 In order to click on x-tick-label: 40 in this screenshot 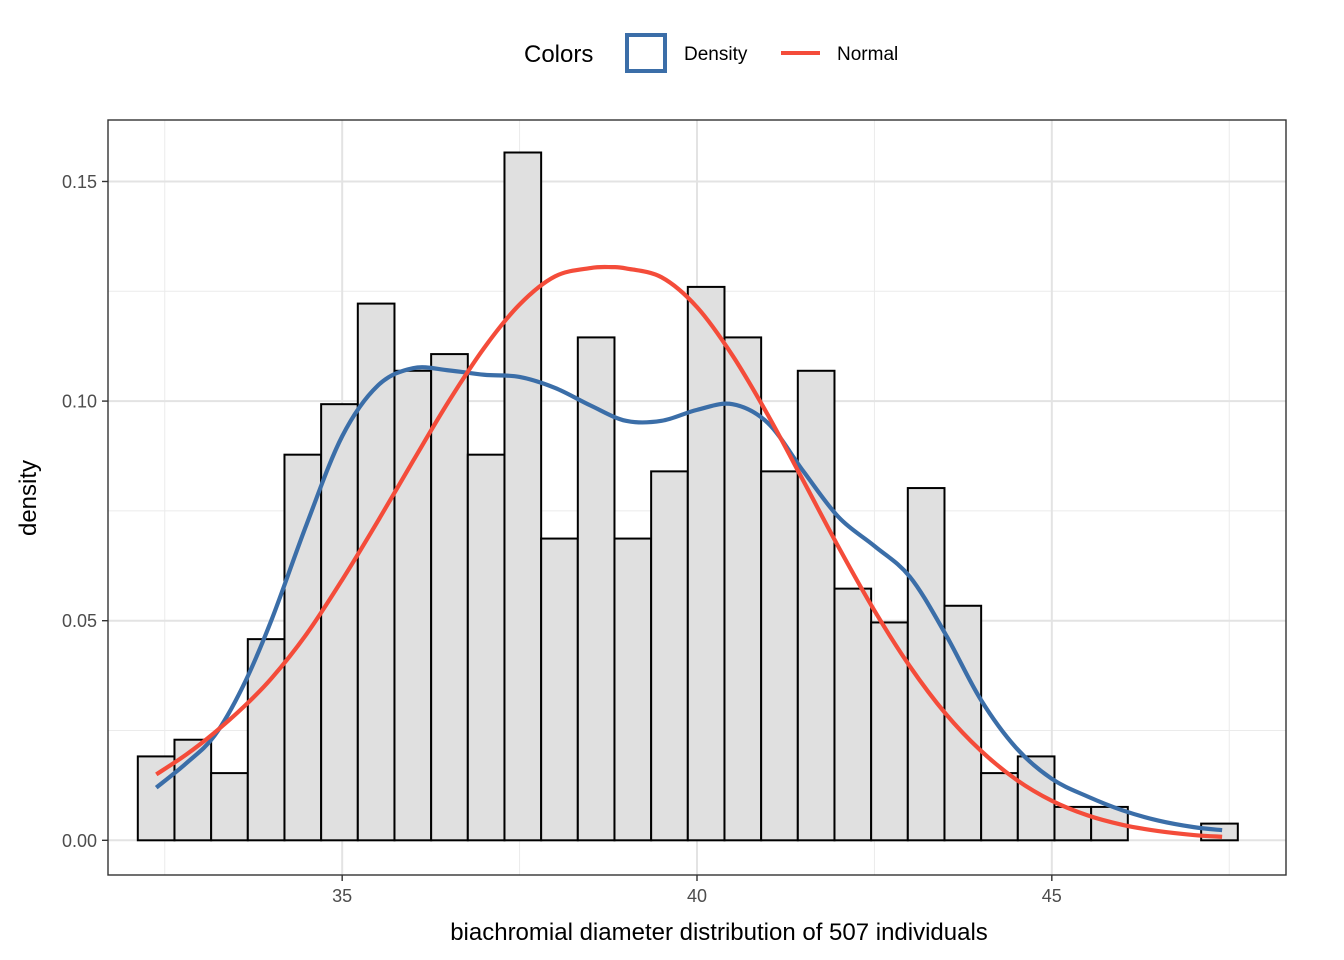, I will do `click(697, 896)`.